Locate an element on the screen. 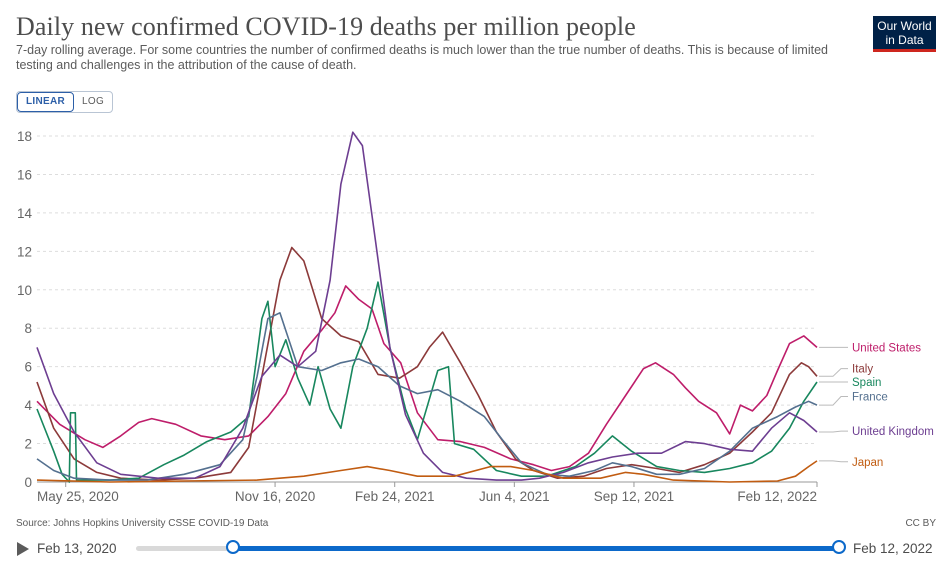 Image resolution: width=944 pixels, height=567 pixels. timeline-start-handle is located at coordinates (233, 547).